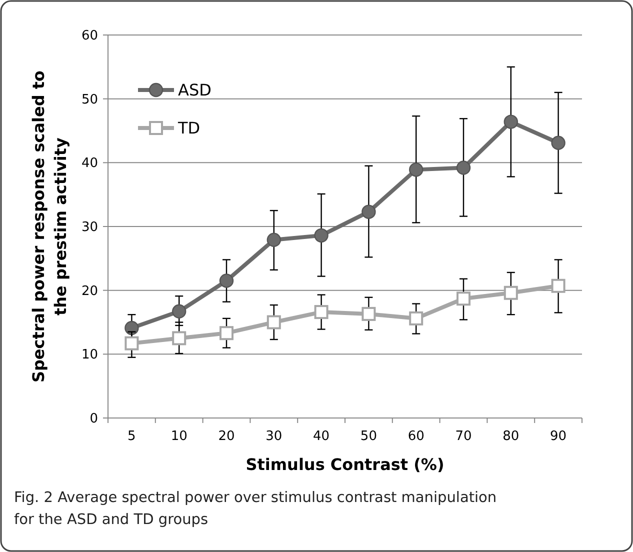  I want to click on x-tick-label: 90, so click(558, 436).